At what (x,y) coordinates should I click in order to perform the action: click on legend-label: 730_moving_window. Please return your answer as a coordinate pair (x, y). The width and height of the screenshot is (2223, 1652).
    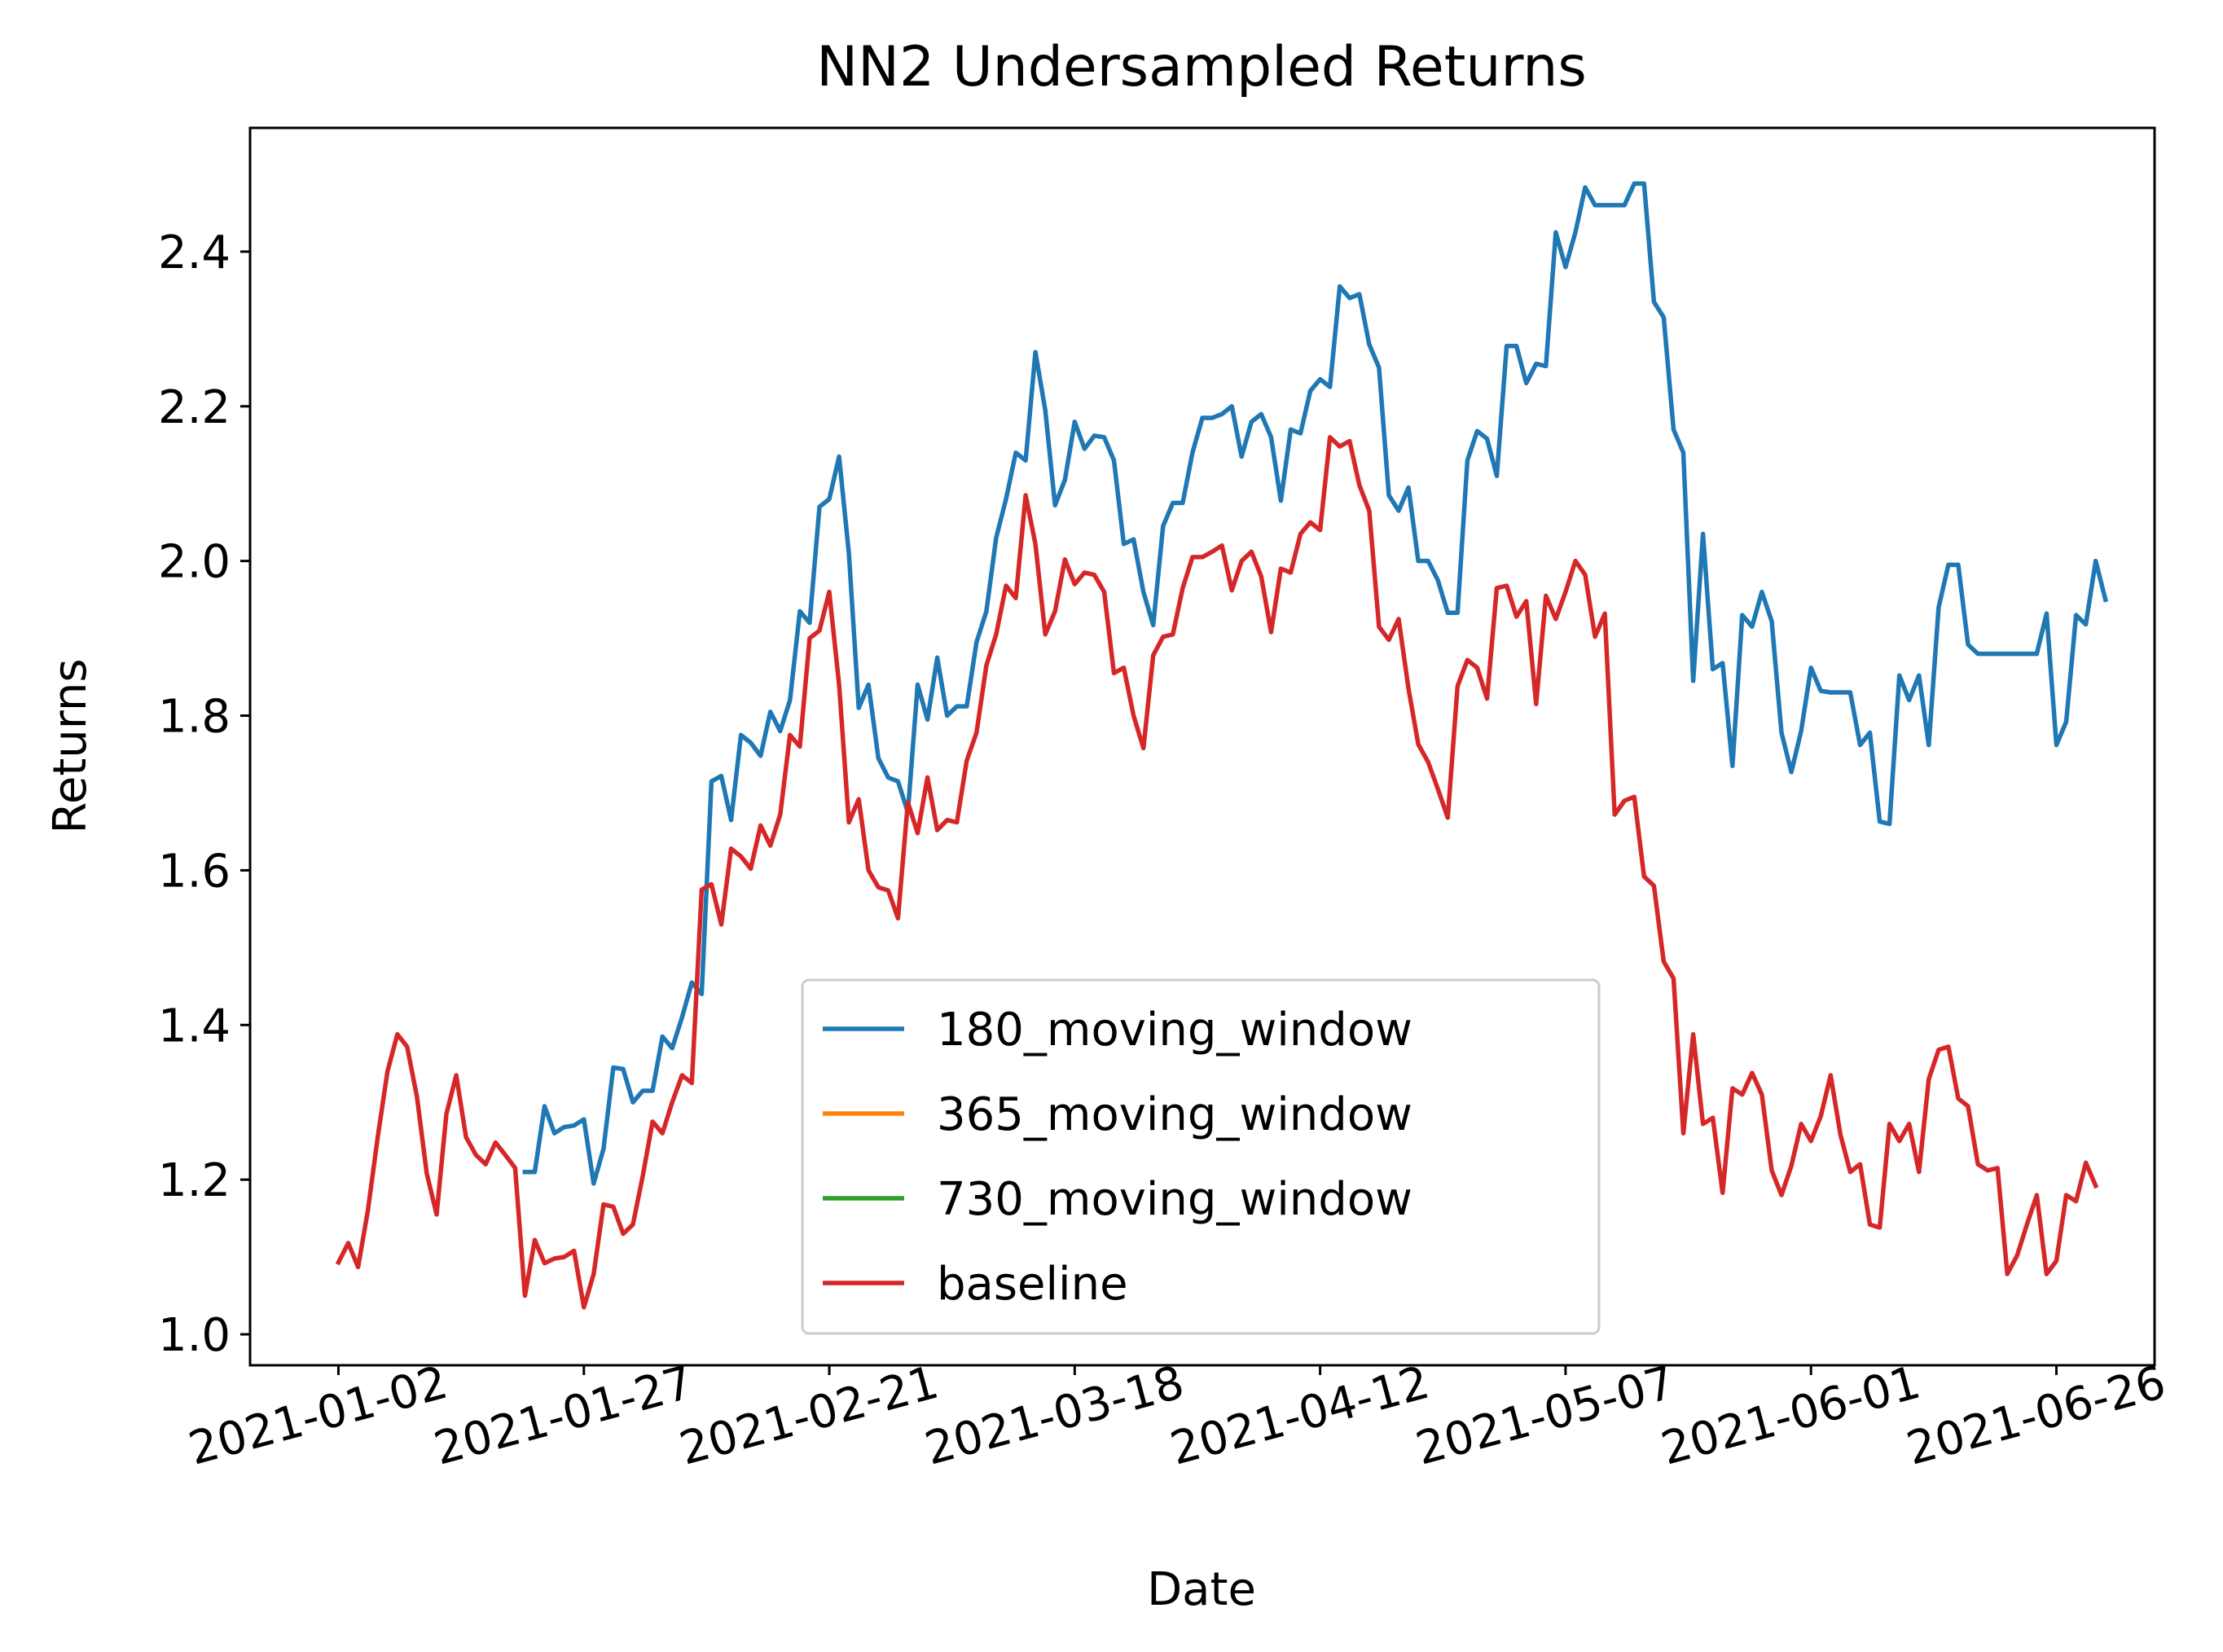
    Looking at the image, I should click on (1174, 1199).